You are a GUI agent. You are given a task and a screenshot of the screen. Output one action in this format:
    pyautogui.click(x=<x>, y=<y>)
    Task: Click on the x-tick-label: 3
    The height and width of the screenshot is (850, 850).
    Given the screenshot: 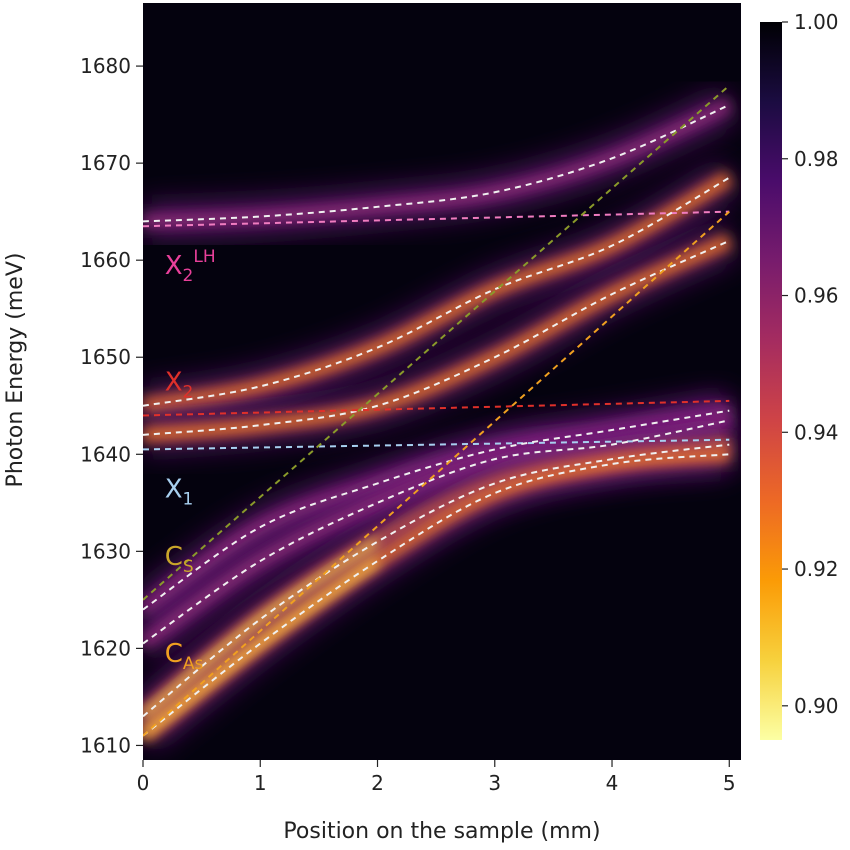 What is the action you would take?
    pyautogui.click(x=494, y=783)
    